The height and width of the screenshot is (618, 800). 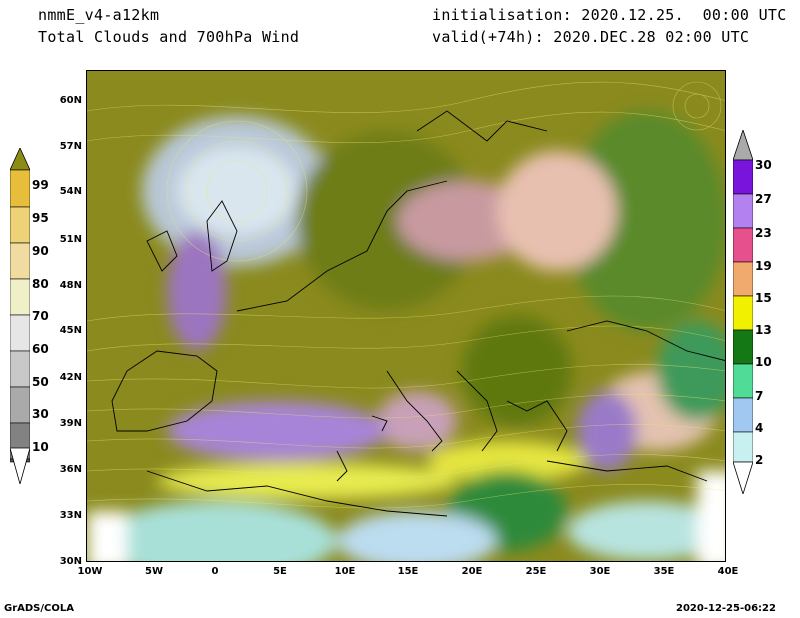 I want to click on cloud-scale-label: 95, so click(x=40, y=218).